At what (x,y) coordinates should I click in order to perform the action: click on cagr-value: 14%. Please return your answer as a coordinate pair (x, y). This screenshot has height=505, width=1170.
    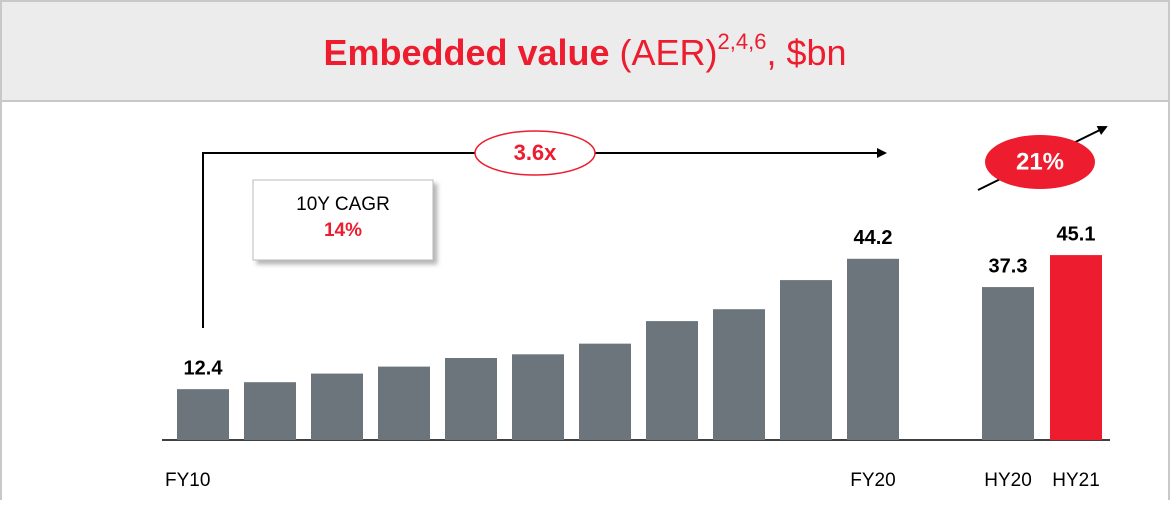
    Looking at the image, I should click on (343, 230).